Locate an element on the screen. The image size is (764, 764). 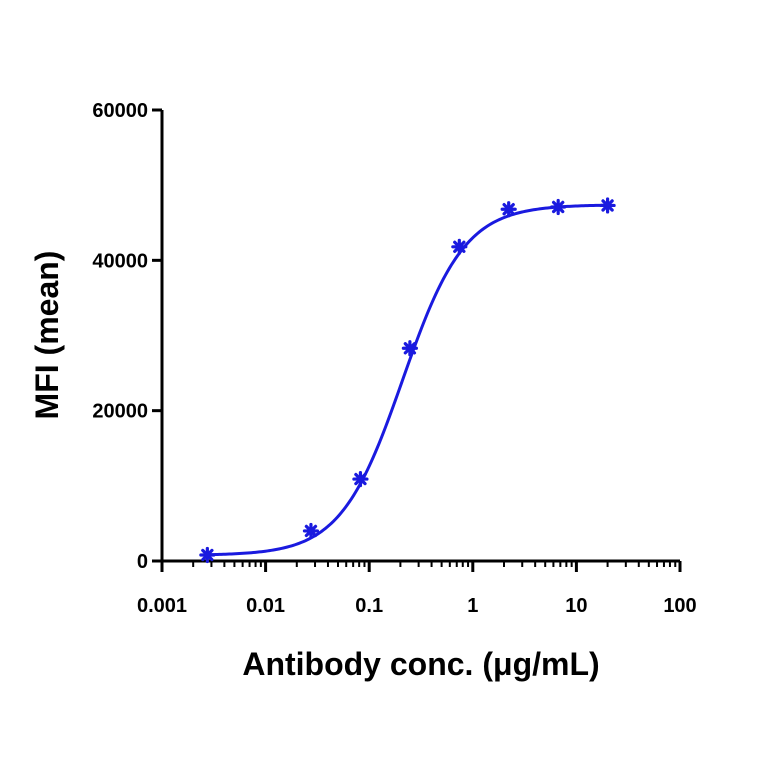
y-tick-label: 20000 is located at coordinates (120, 412).